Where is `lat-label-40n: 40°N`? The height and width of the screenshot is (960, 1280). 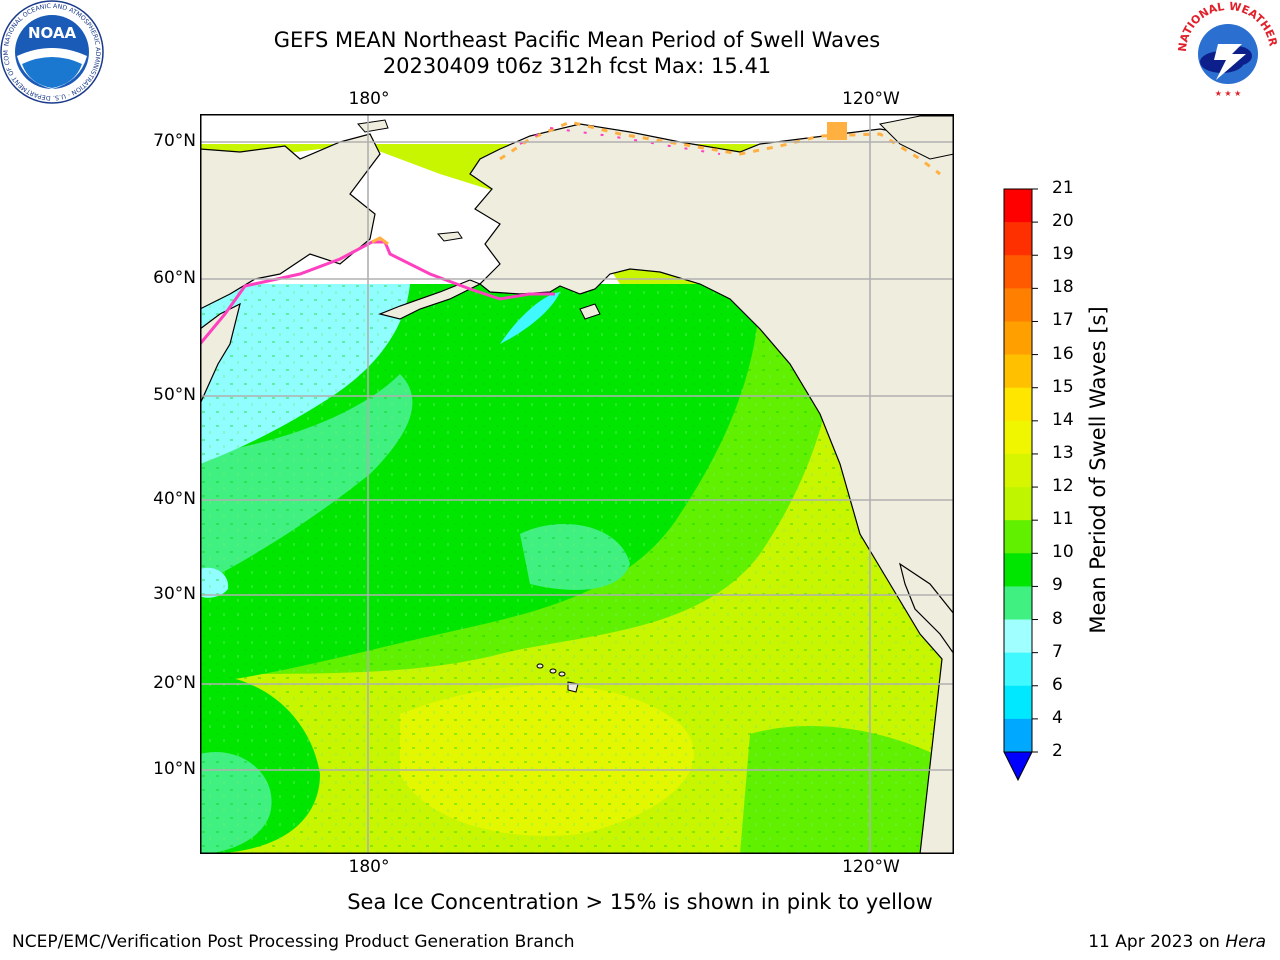
lat-label-40n: 40°N is located at coordinates (174, 499).